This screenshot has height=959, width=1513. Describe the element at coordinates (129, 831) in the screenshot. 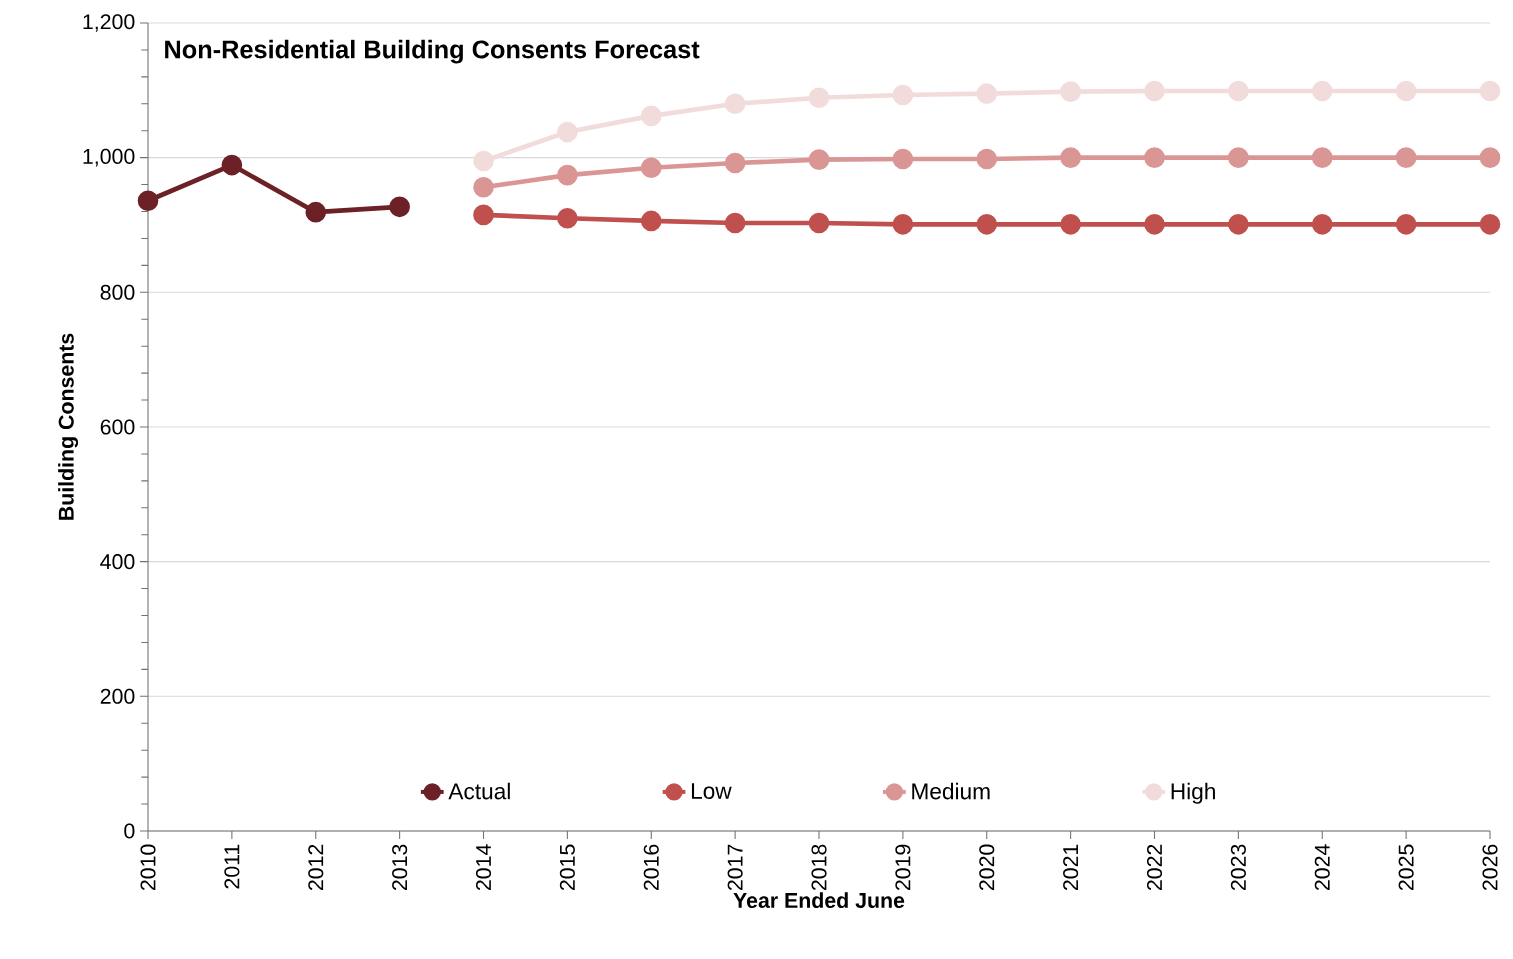

I see `y-tick-label: 0` at that location.